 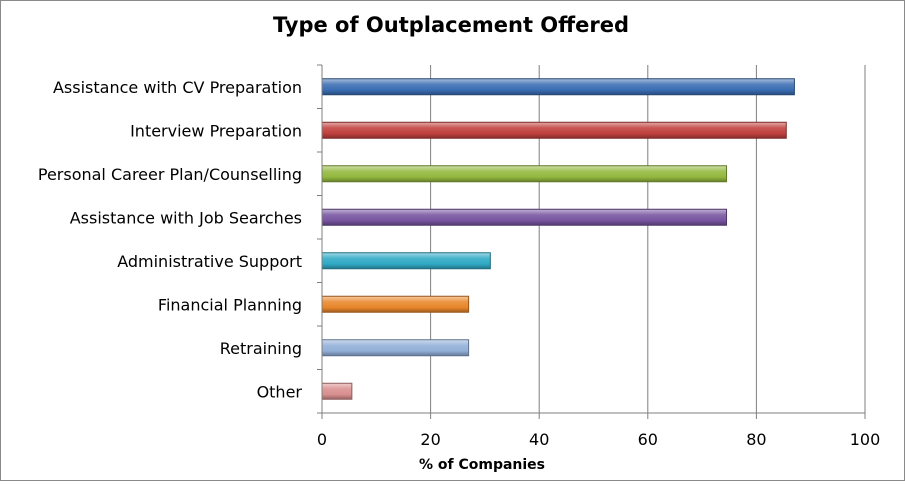 What do you see at coordinates (230, 304) in the screenshot?
I see `category-label: Financial Planning` at bounding box center [230, 304].